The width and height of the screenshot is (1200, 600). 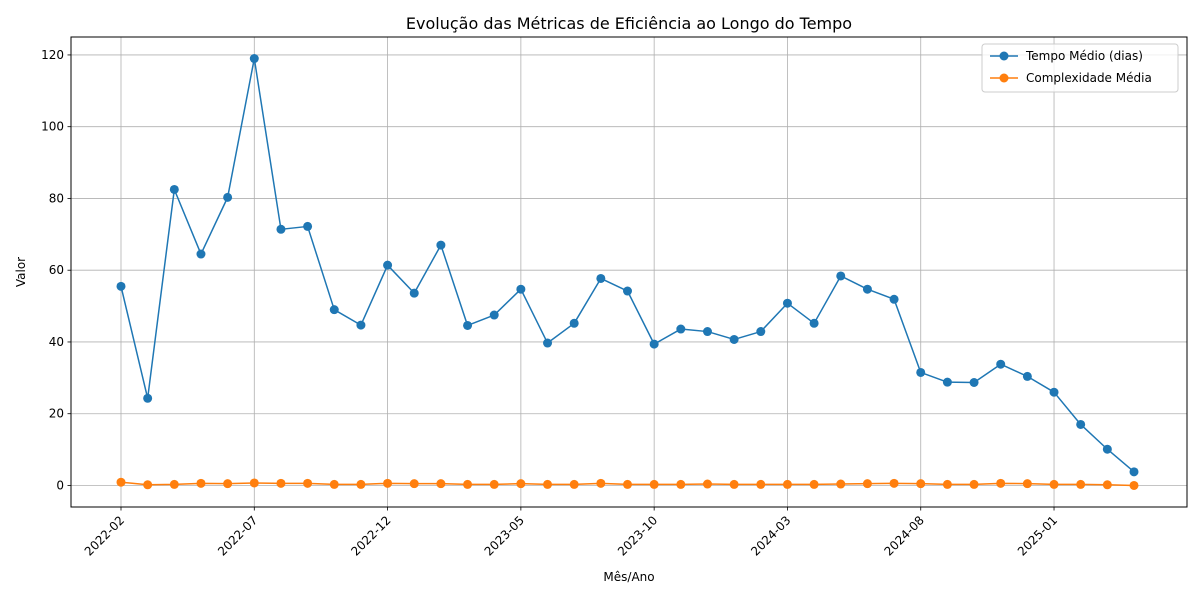 I want to click on legend: Tempo Médio (dias) Complexidade Média, so click(x=1080, y=68).